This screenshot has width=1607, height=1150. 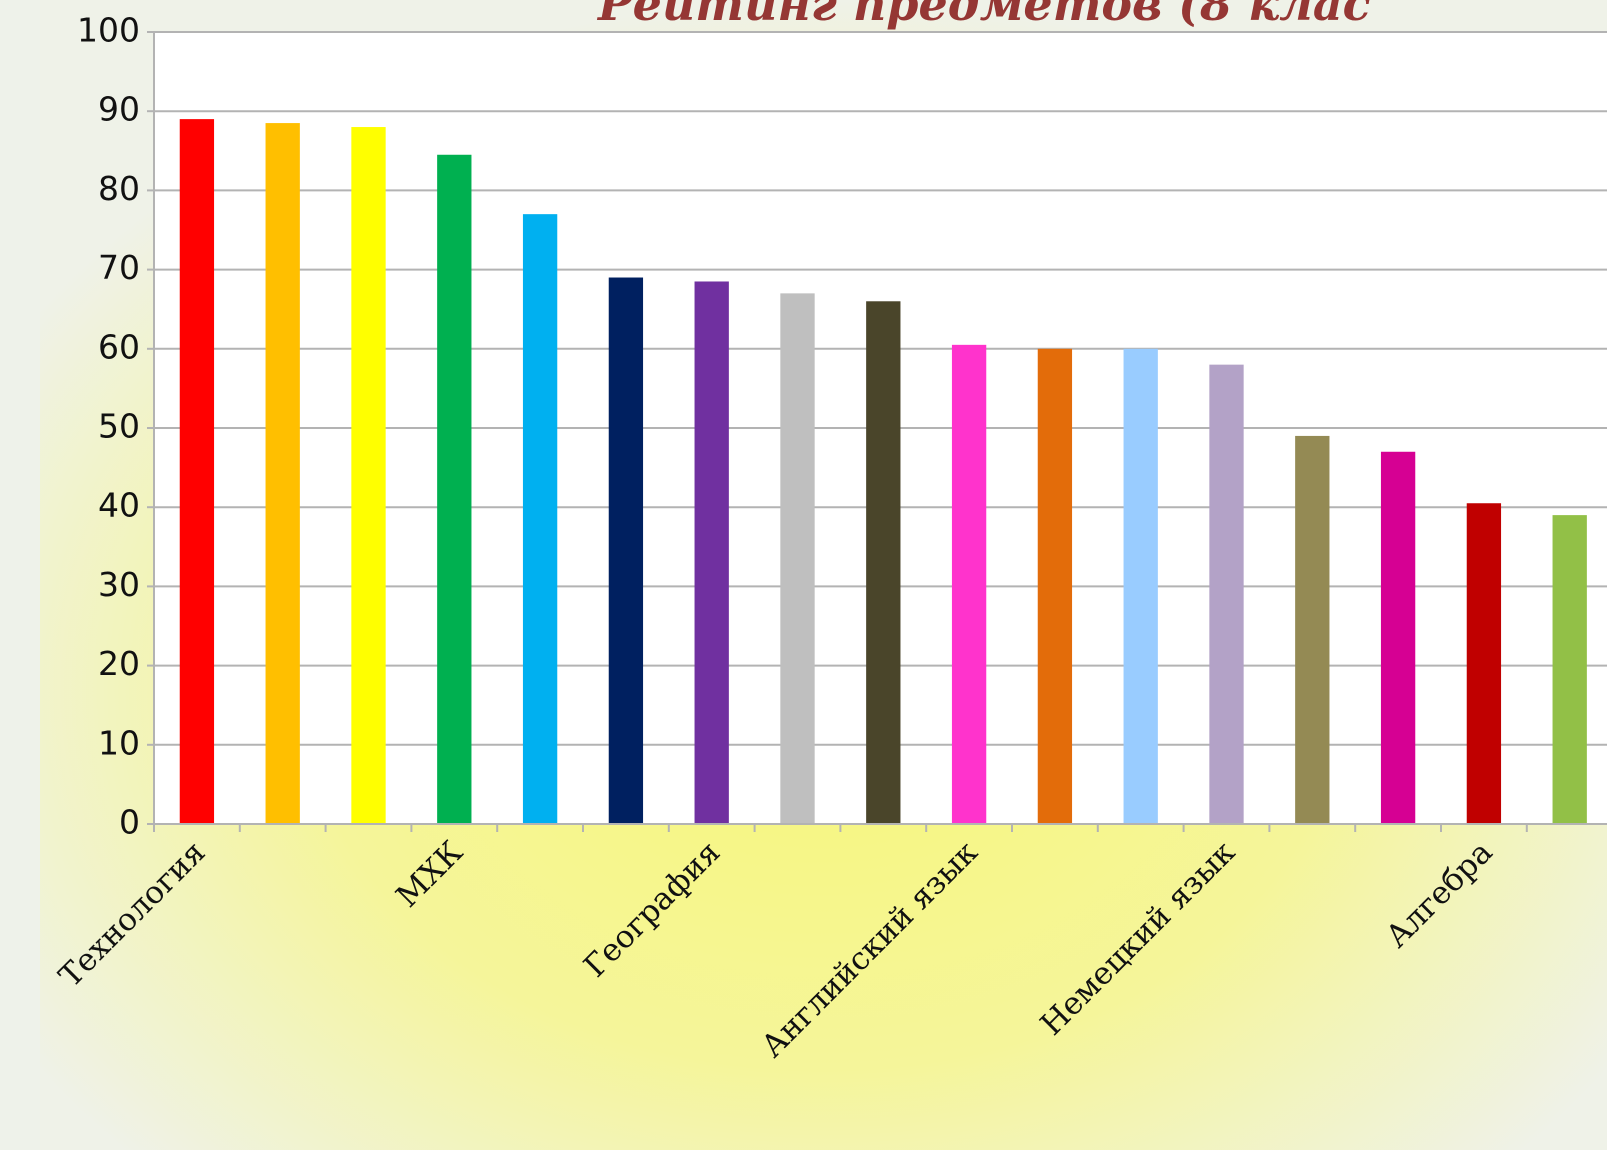 I want to click on y-tick-label: 10, so click(x=119, y=742).